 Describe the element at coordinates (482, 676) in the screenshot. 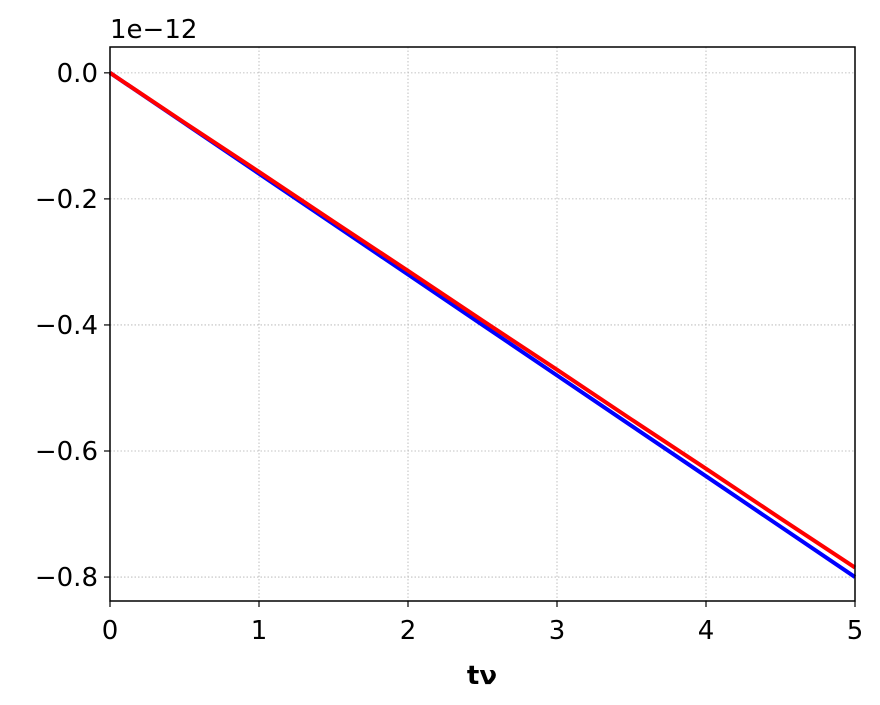

I see `x-axis-label: tν` at that location.